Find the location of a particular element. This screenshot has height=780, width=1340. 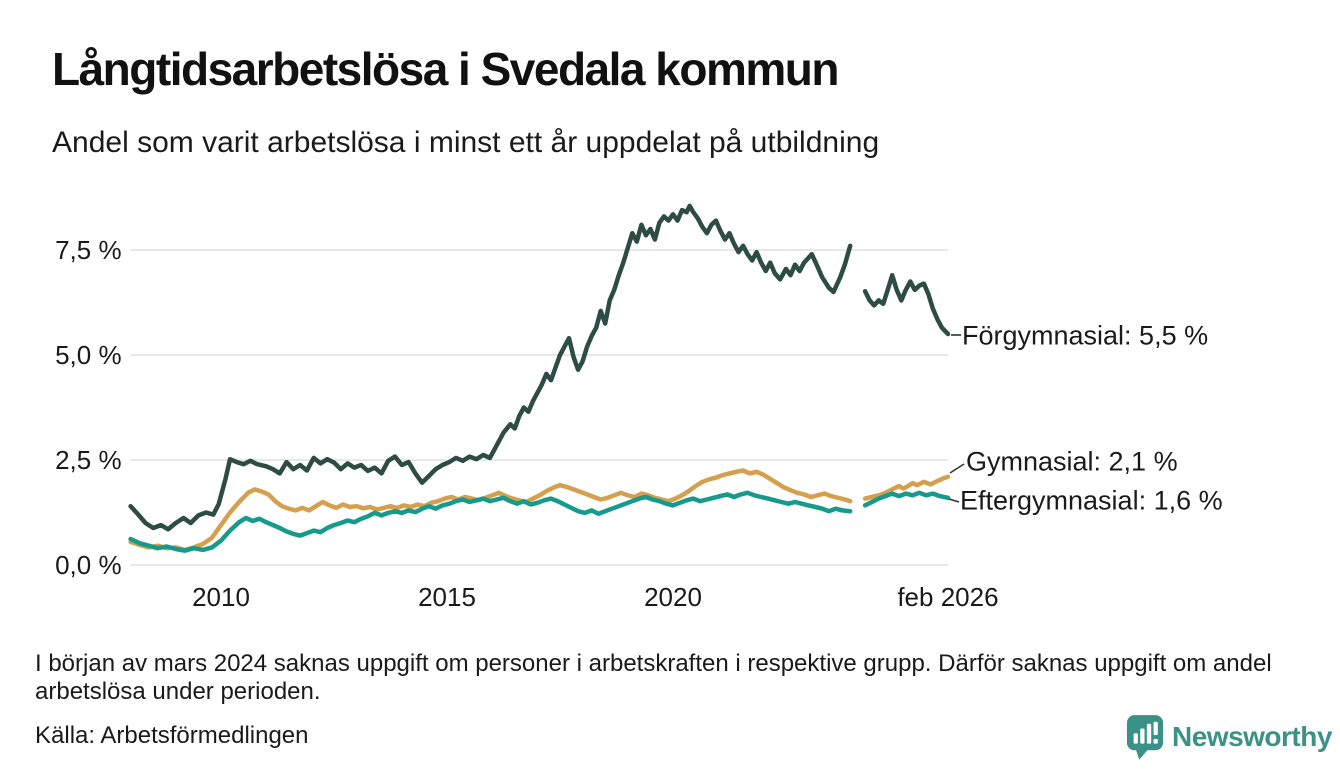

newsworthy-logo-text: Newsworthy is located at coordinates (1252, 736).